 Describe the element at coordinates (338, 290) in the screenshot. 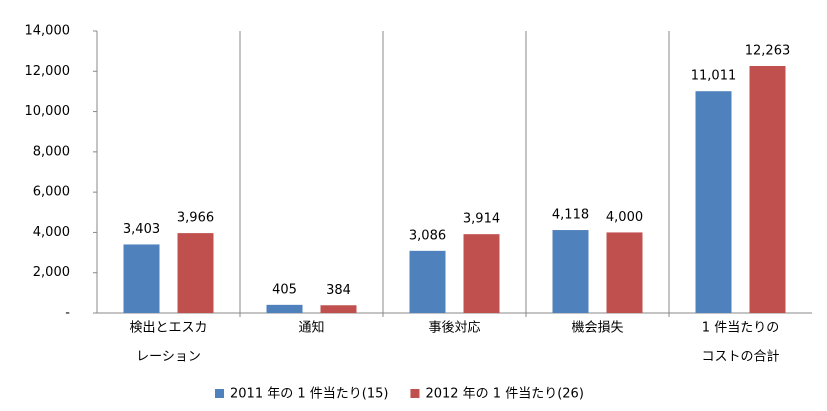

I see `value-label: 384` at that location.